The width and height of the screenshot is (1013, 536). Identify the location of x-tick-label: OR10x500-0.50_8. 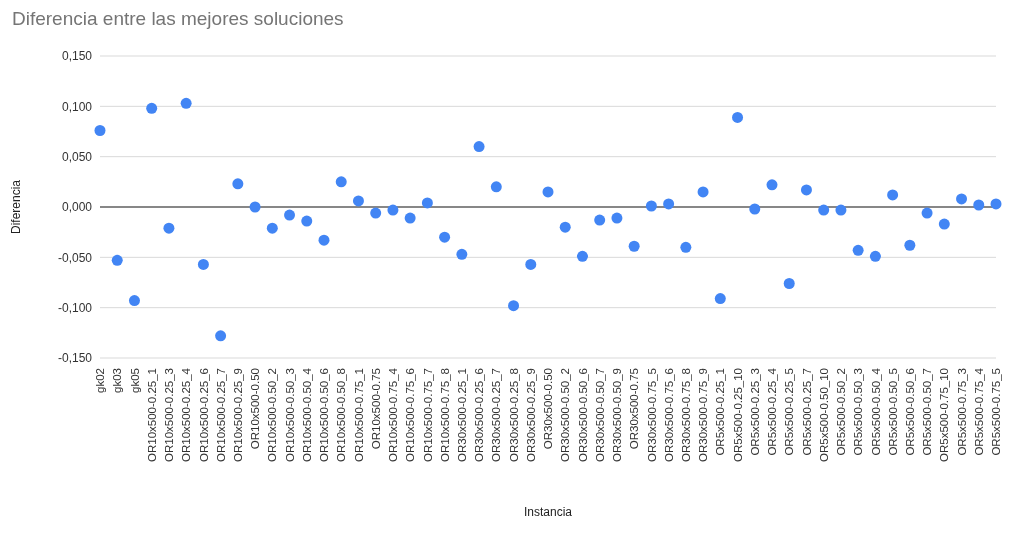
(341, 415).